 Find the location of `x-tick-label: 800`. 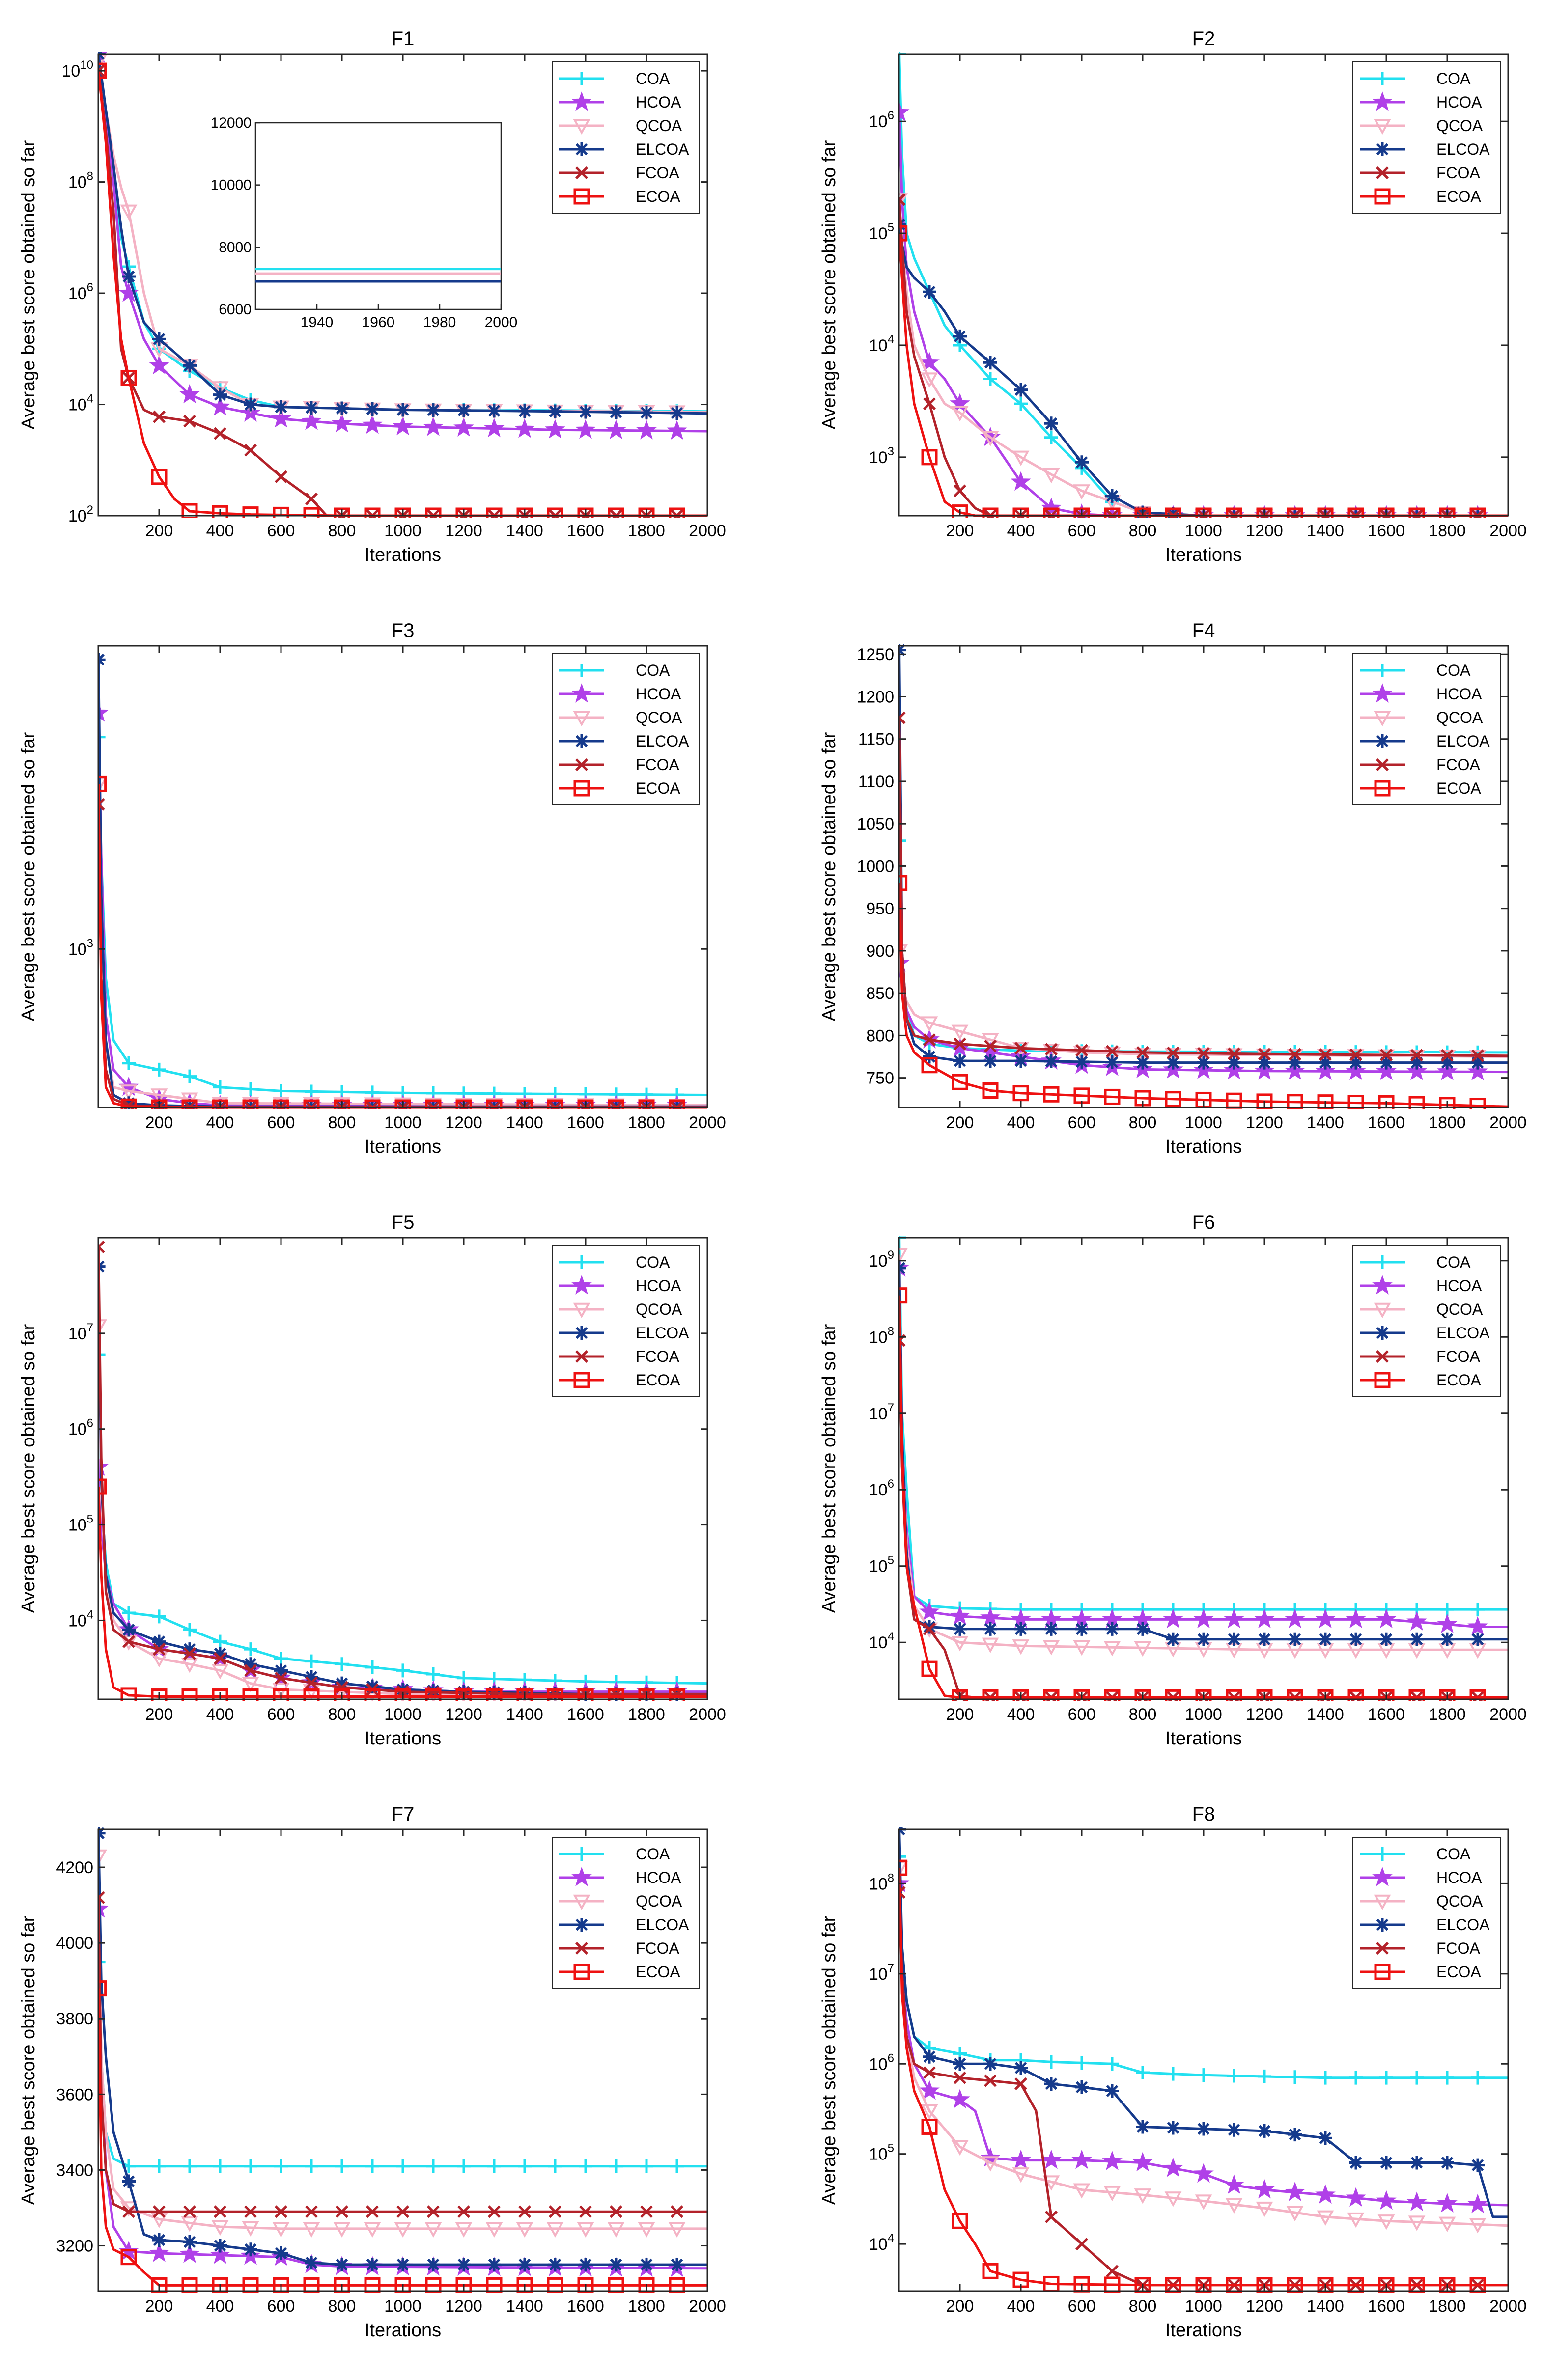

x-tick-label: 800 is located at coordinates (1143, 1122).